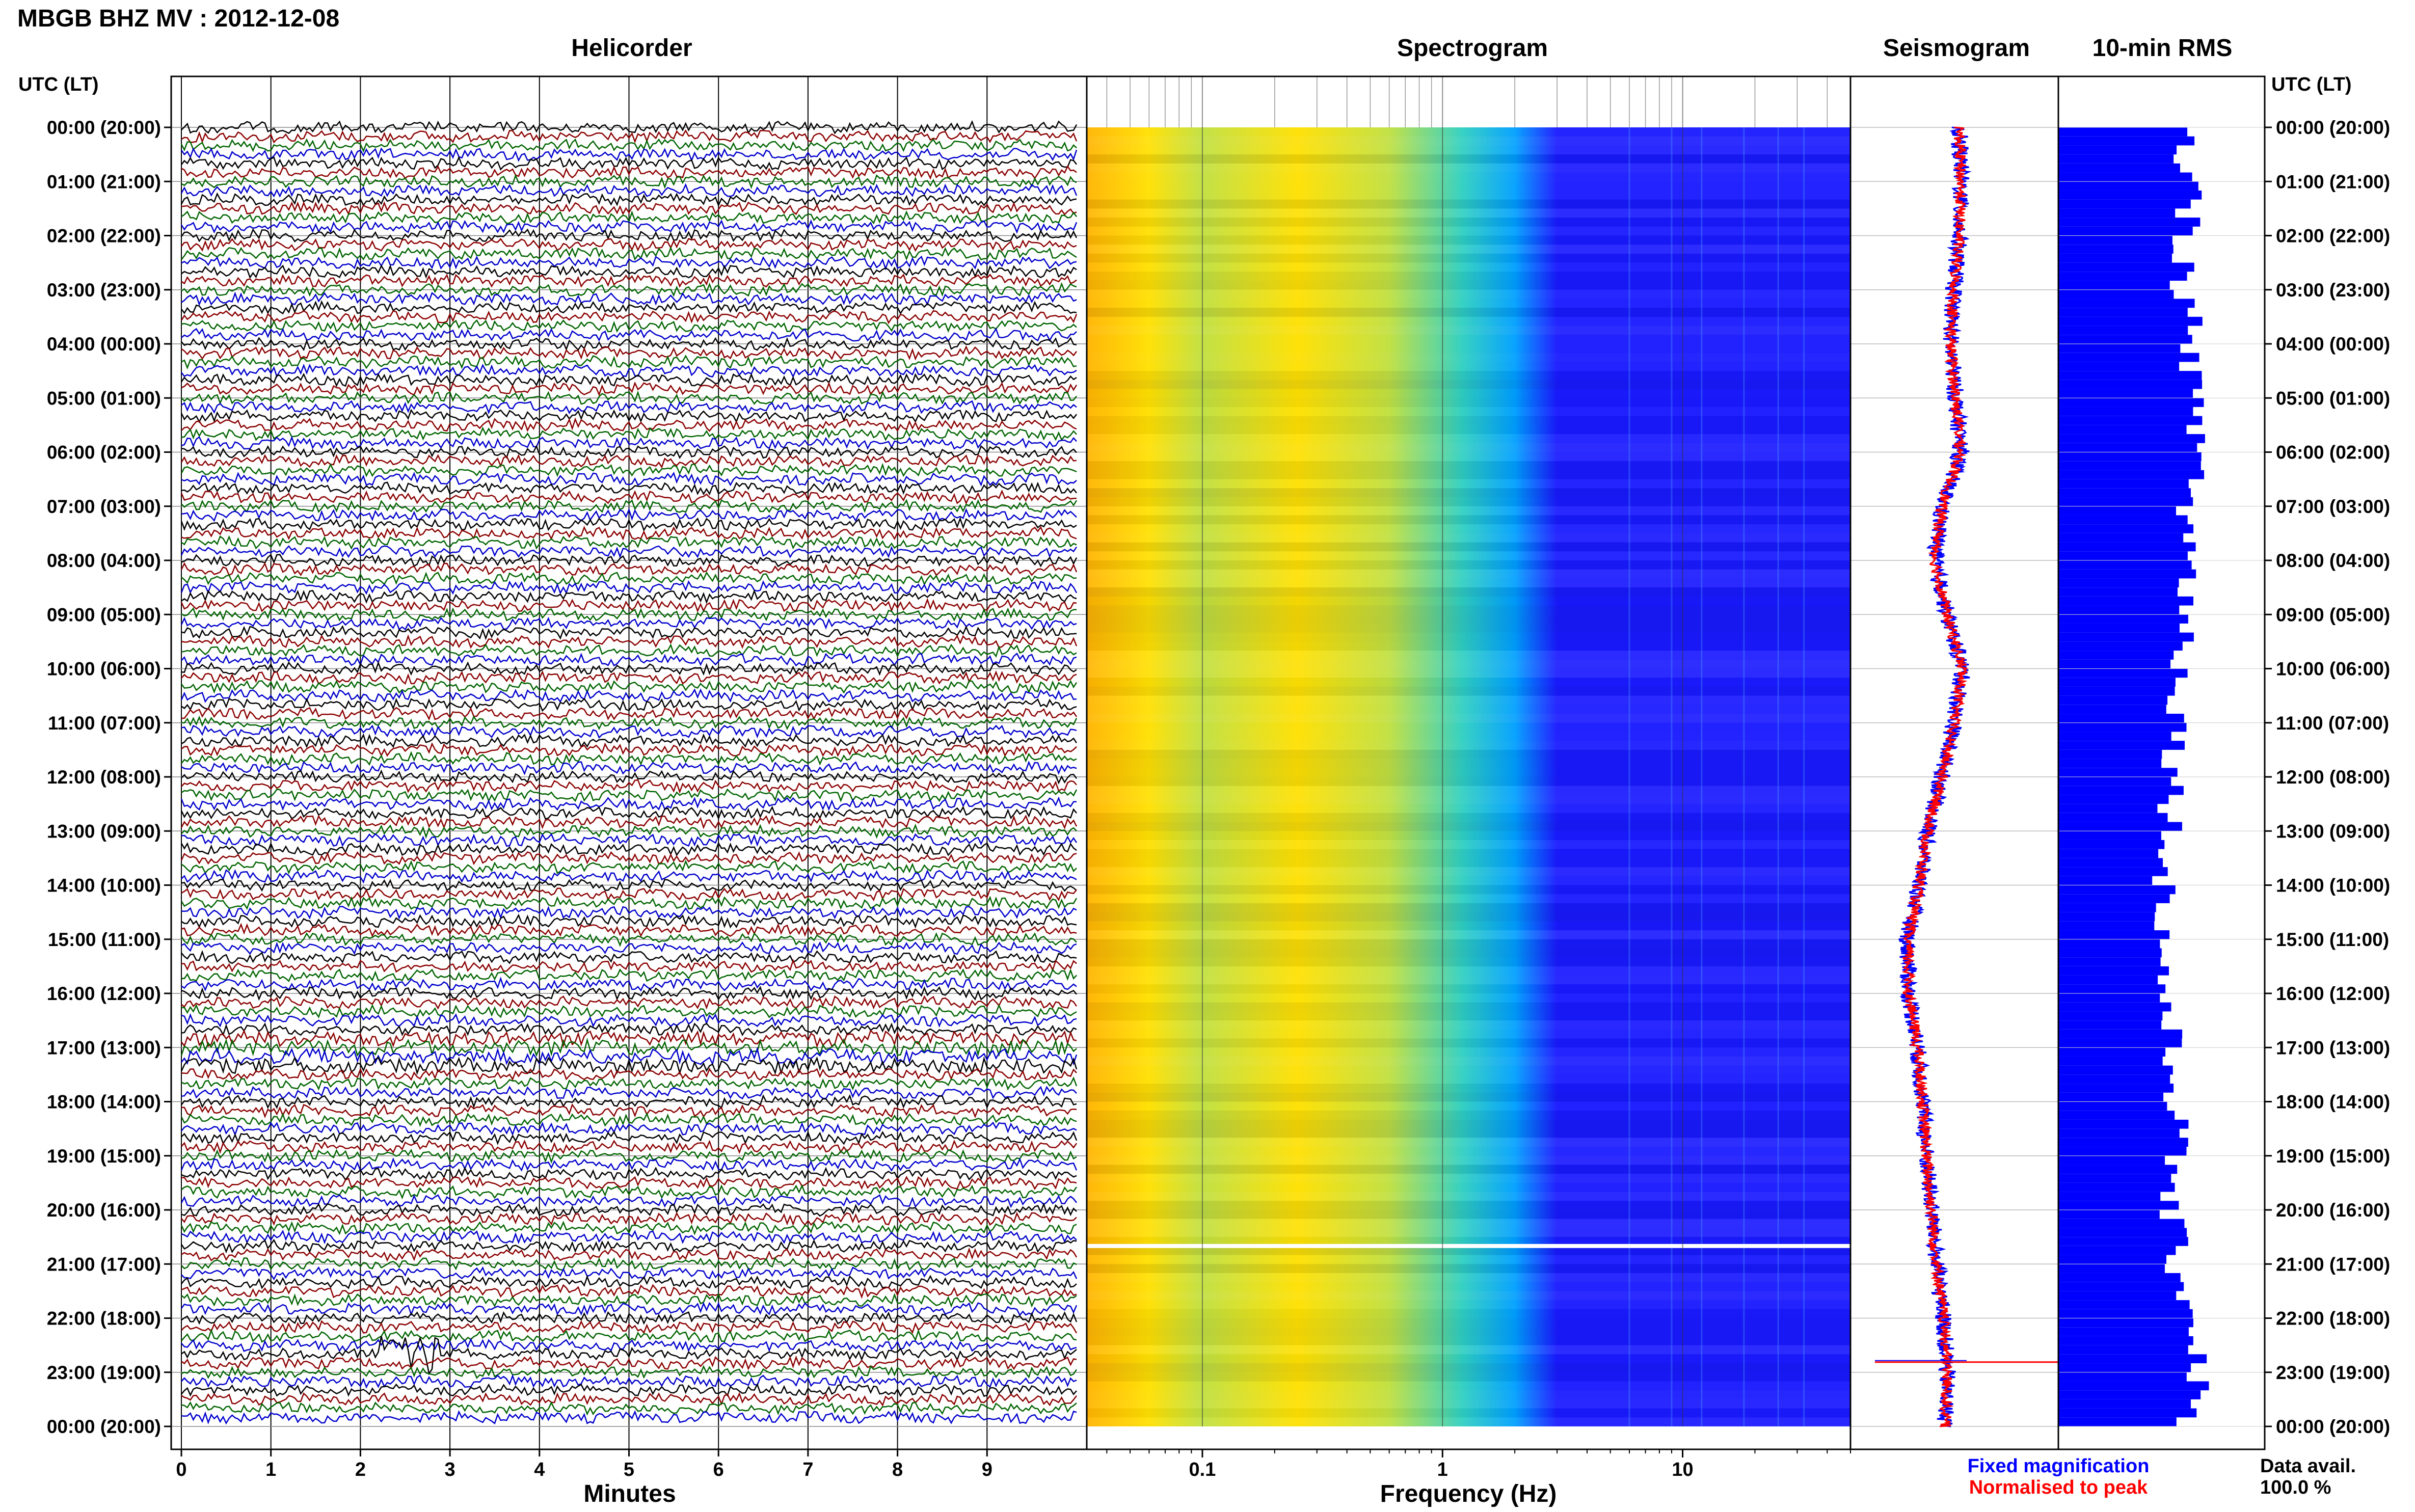  I want to click on right-time-label: 05:00 (01:00), so click(2333, 398).